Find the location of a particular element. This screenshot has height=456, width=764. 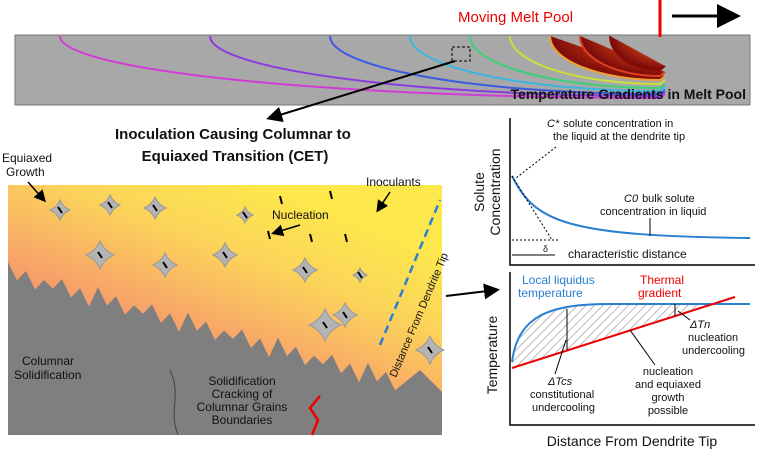

zoom-box is located at coordinates (461, 54).